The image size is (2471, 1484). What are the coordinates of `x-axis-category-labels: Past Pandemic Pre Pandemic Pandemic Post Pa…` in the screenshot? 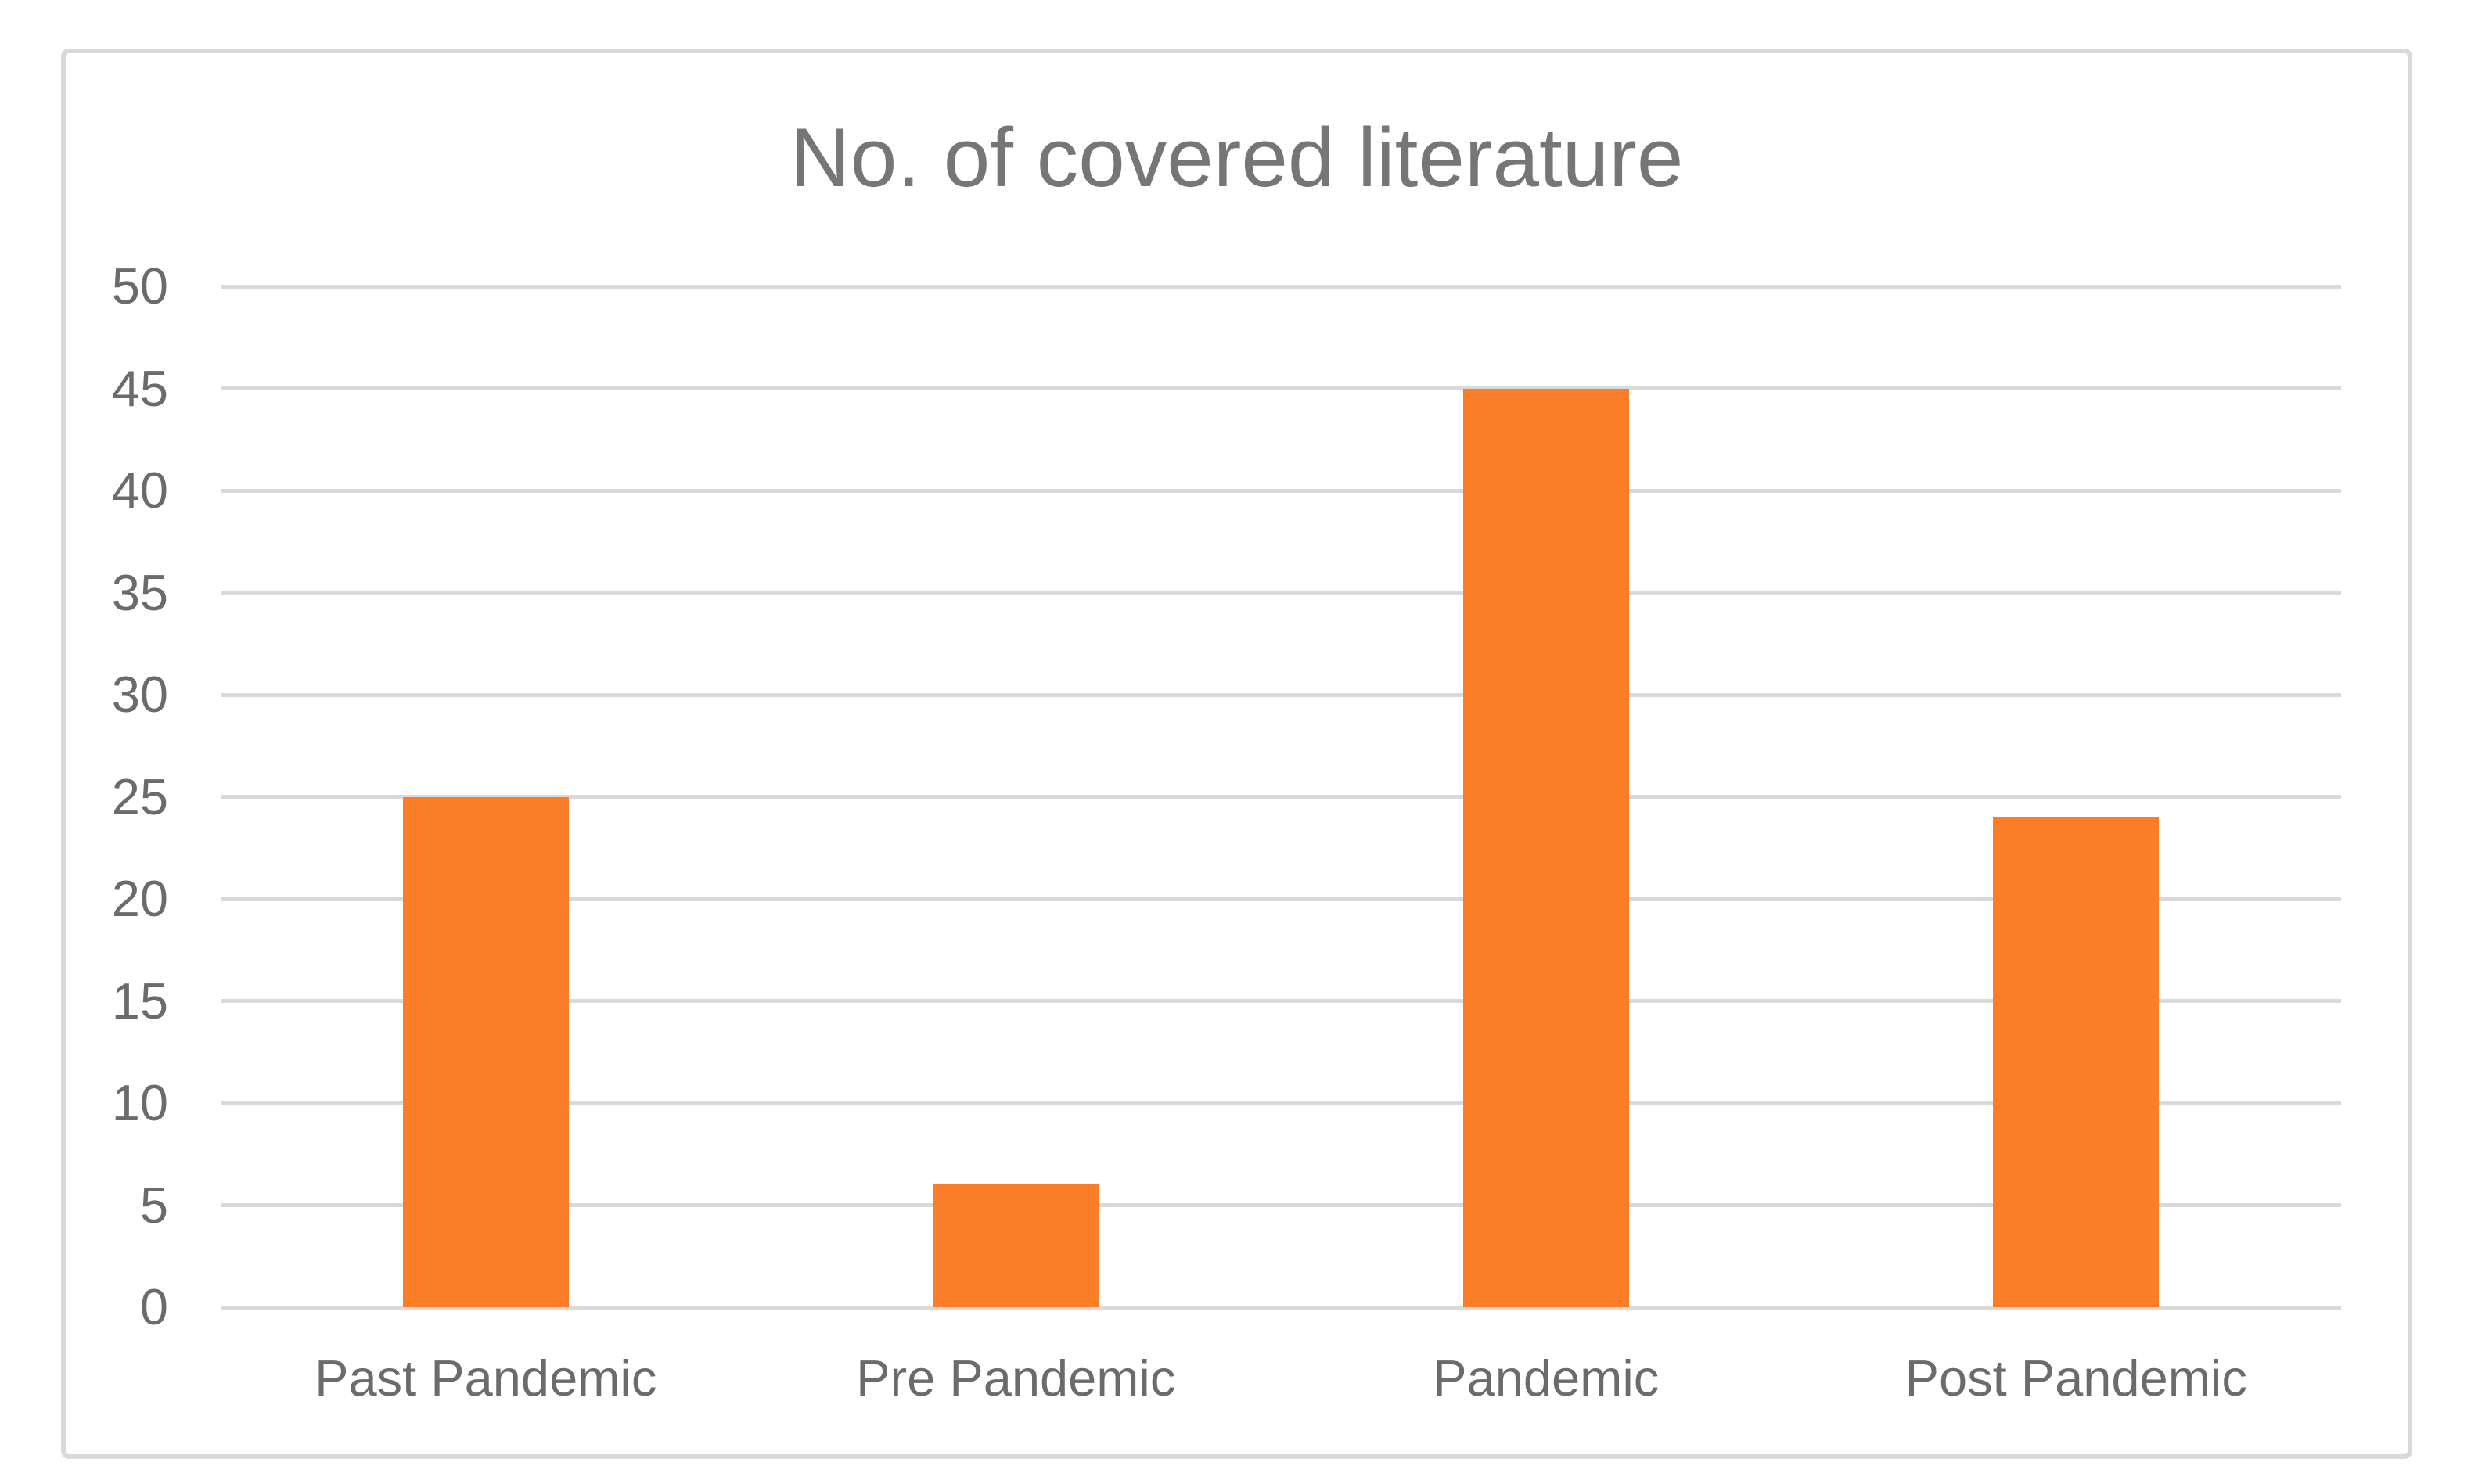 It's located at (1281, 1382).